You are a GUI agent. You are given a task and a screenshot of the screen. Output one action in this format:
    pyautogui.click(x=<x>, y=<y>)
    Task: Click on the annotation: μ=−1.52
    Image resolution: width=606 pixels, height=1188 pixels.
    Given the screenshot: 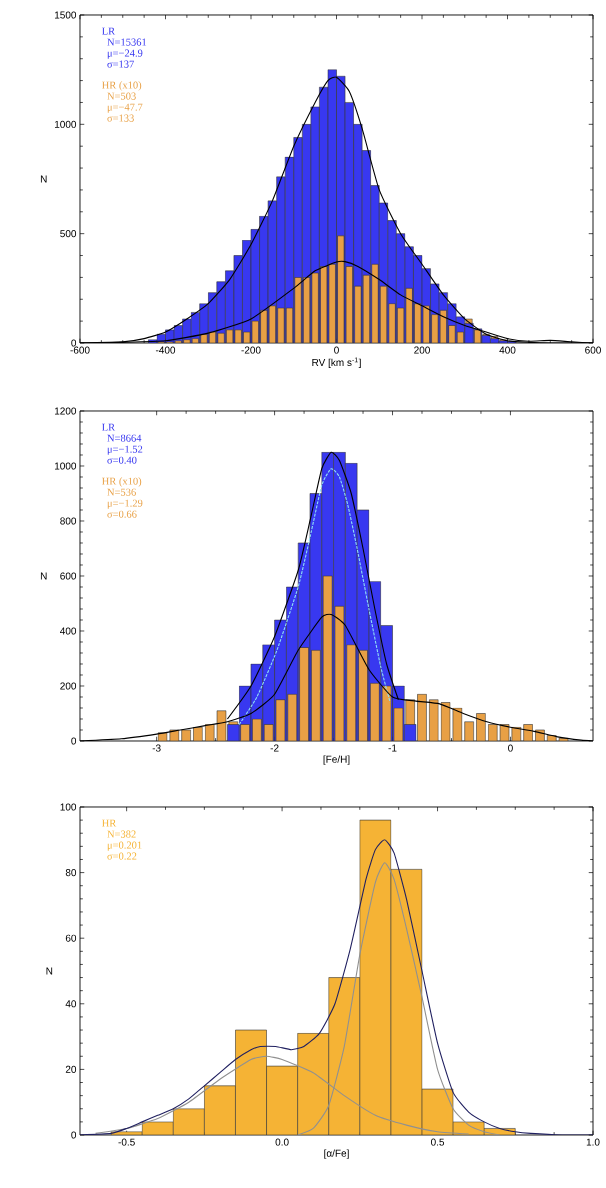 What is the action you would take?
    pyautogui.click(x=125, y=450)
    